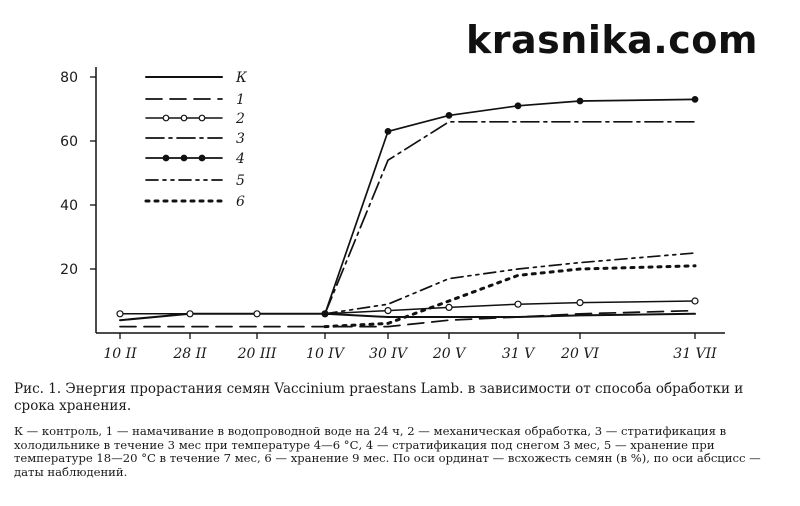 Image resolution: width=800 pixels, height=506 pixels. What do you see at coordinates (449, 354) in the screenshot?
I see `x-tick-label: 20 V` at bounding box center [449, 354].